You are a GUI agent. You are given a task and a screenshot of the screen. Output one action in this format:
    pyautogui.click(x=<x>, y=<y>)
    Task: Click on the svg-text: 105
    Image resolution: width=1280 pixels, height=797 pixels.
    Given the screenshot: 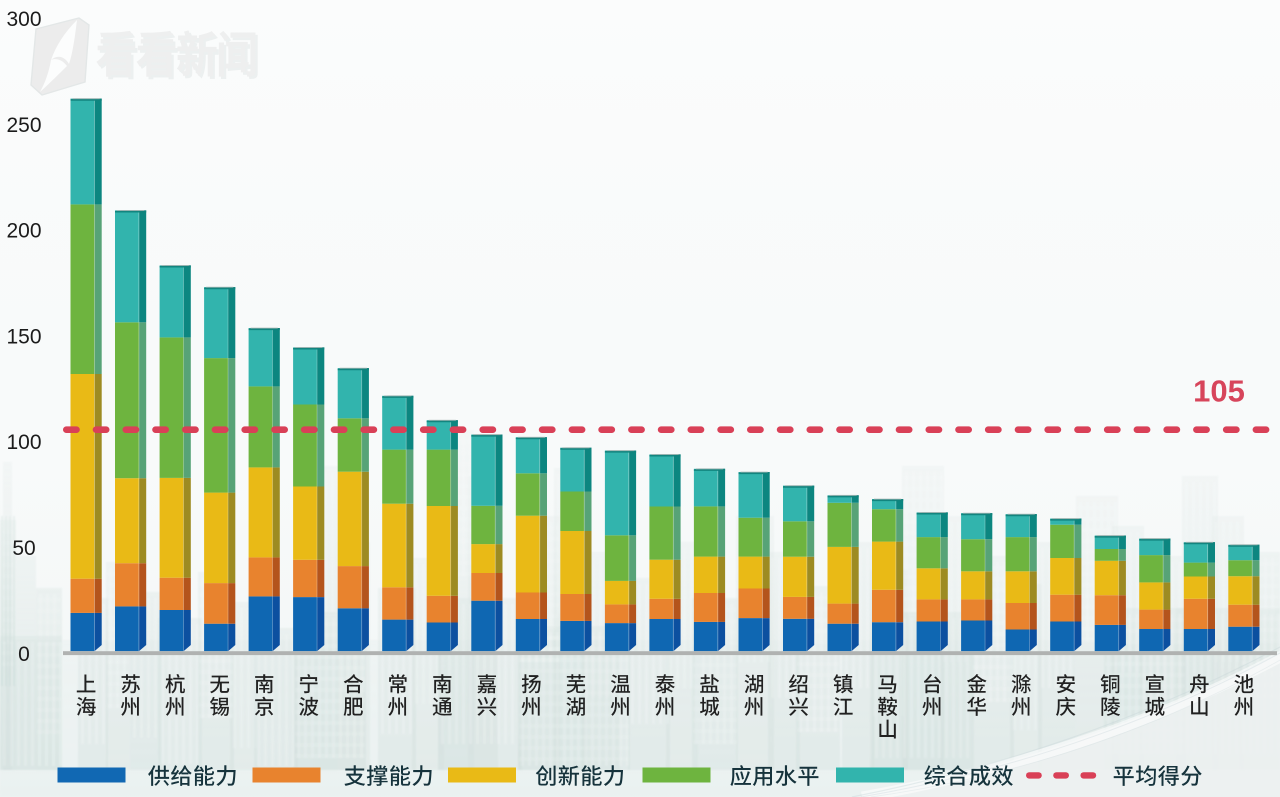 What is the action you would take?
    pyautogui.click(x=1219, y=391)
    